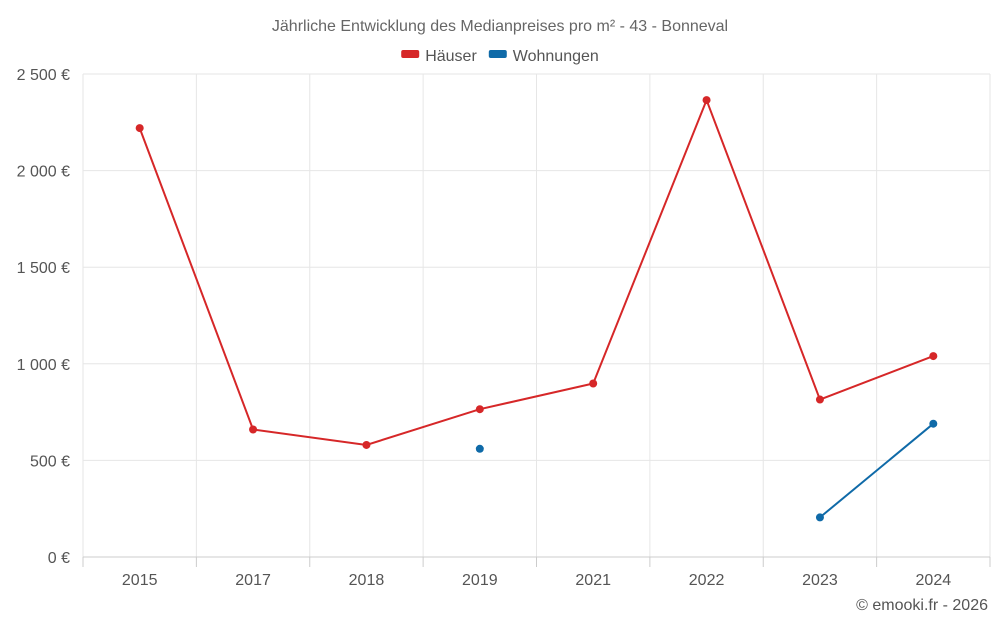 The height and width of the screenshot is (625, 1000). I want to click on legend: Häuser Wohnungen, so click(500, 56).